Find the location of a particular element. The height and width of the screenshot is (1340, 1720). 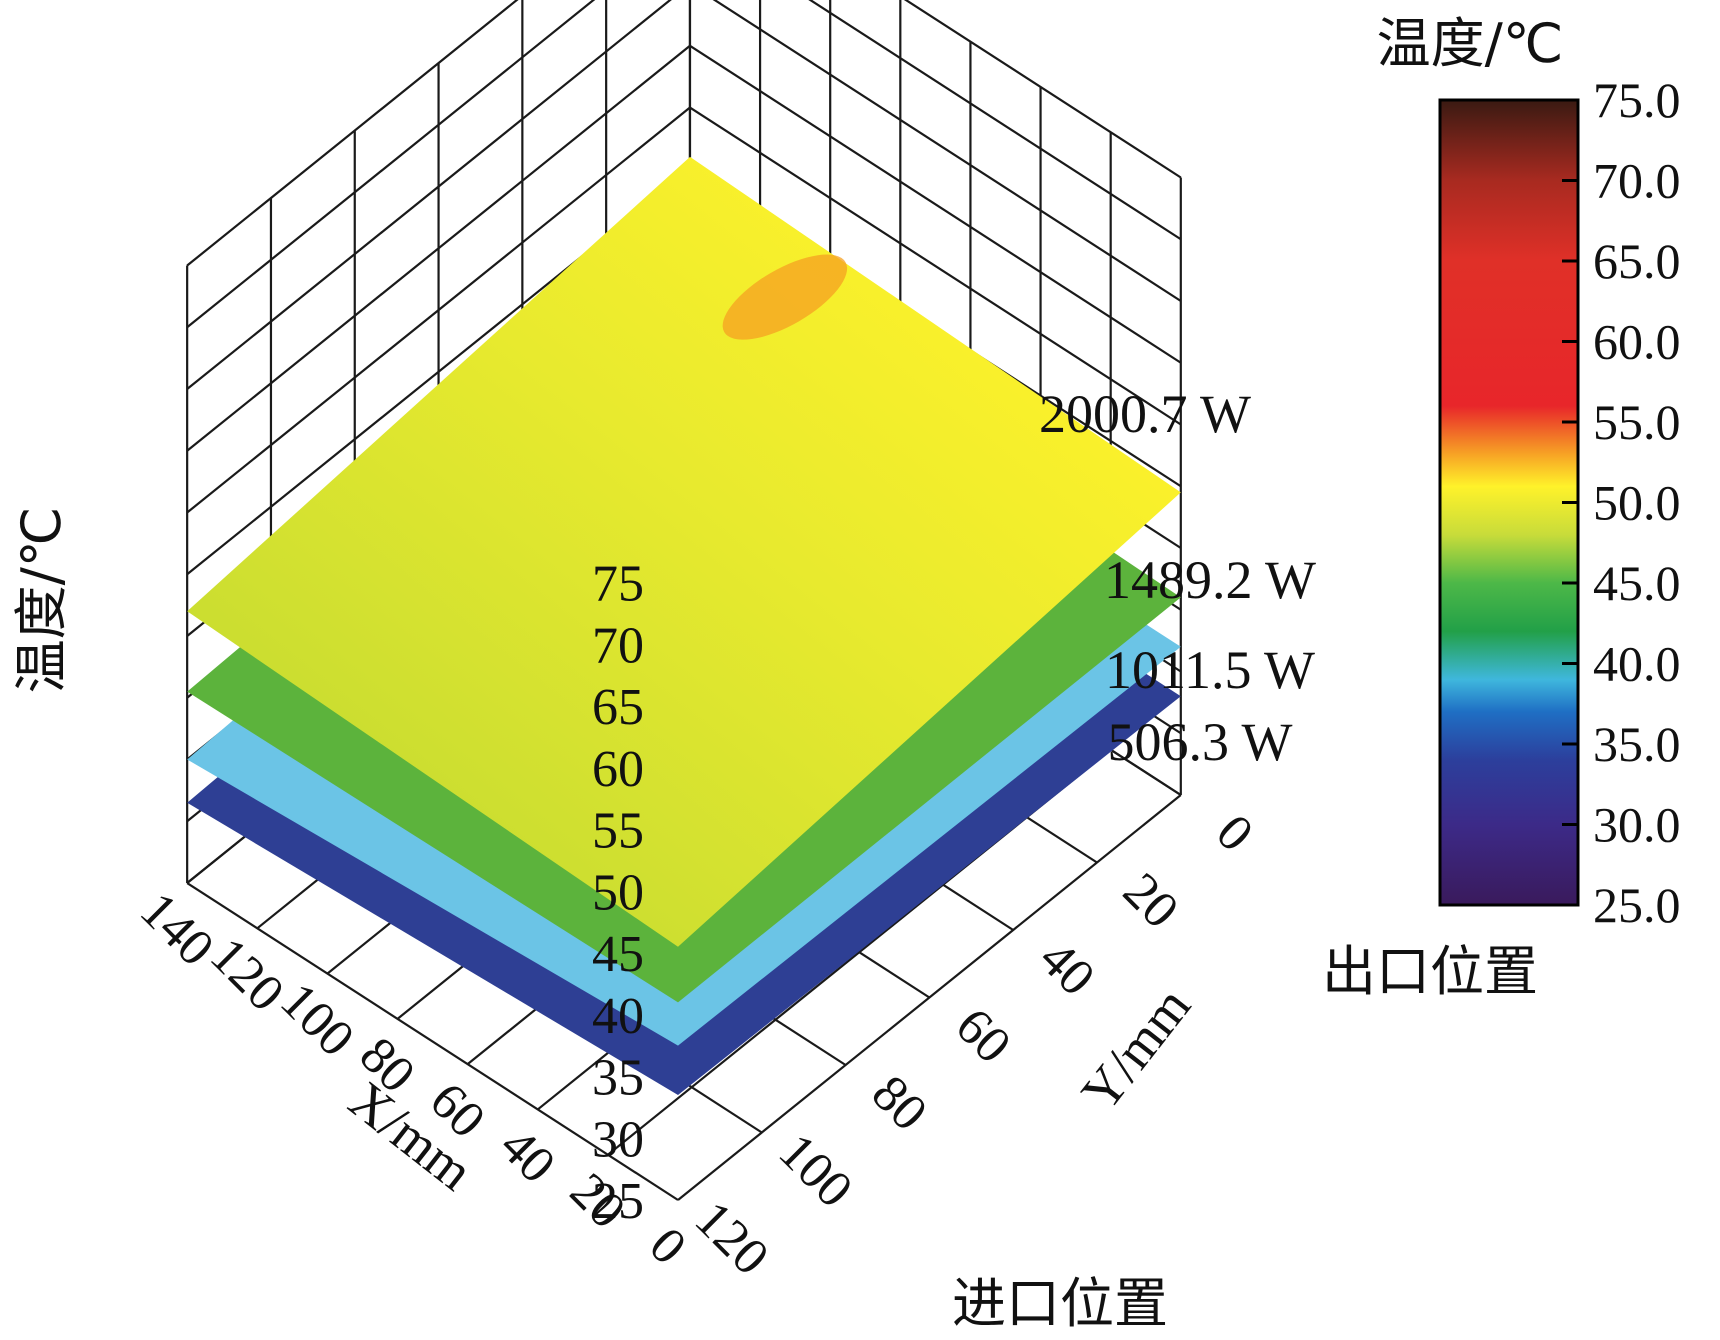

z-tick-label: 25 is located at coordinates (618, 1201).